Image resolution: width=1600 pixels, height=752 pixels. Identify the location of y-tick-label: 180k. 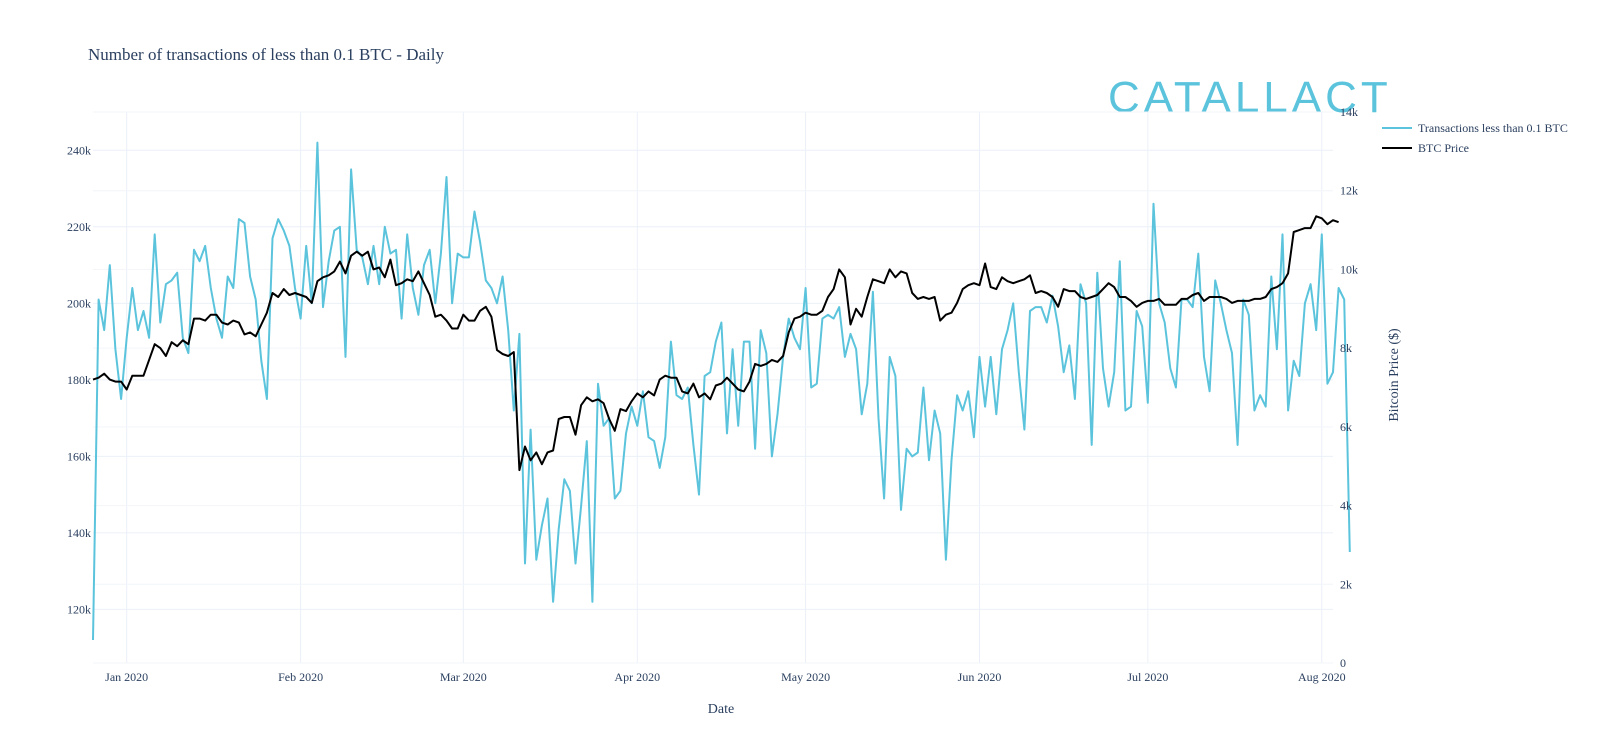
(79, 380).